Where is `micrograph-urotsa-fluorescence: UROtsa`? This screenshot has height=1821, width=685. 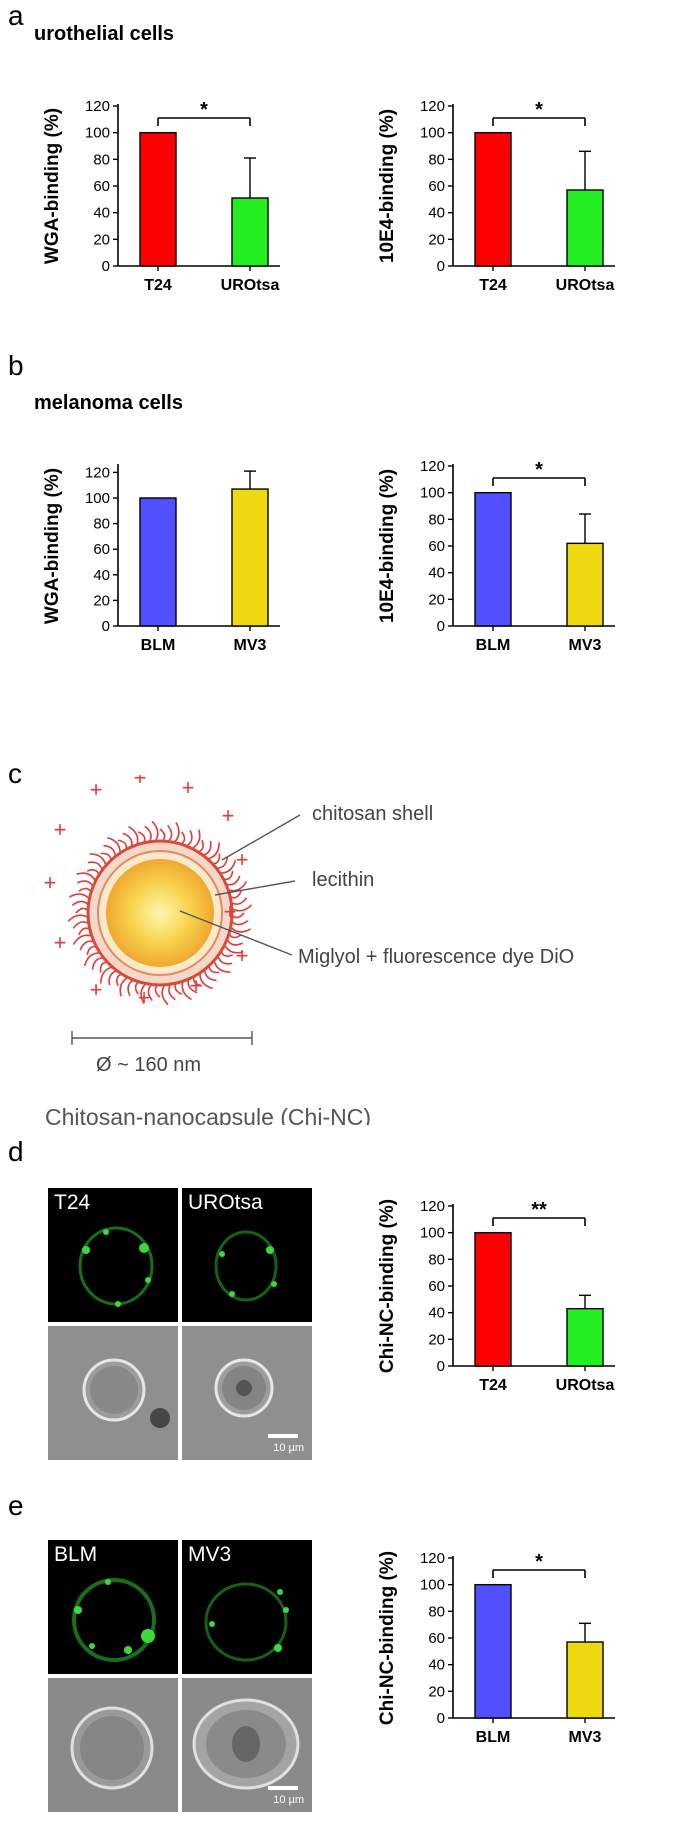
micrograph-urotsa-fluorescence: UROtsa is located at coordinates (247, 1255).